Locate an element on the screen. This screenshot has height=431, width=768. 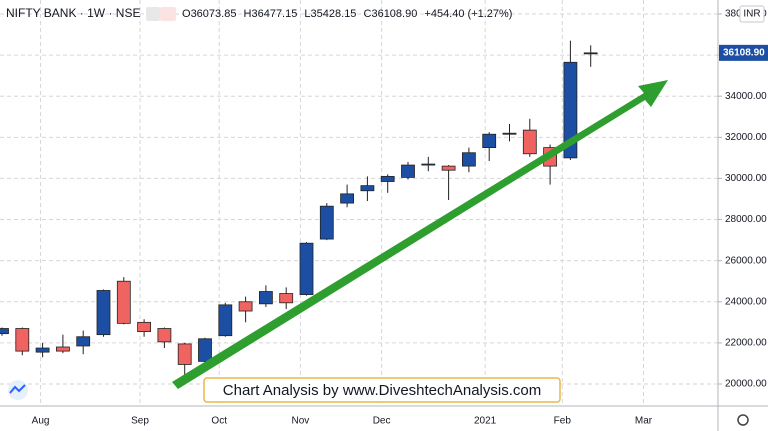
ohlc-value: 36073.85 is located at coordinates (214, 14).